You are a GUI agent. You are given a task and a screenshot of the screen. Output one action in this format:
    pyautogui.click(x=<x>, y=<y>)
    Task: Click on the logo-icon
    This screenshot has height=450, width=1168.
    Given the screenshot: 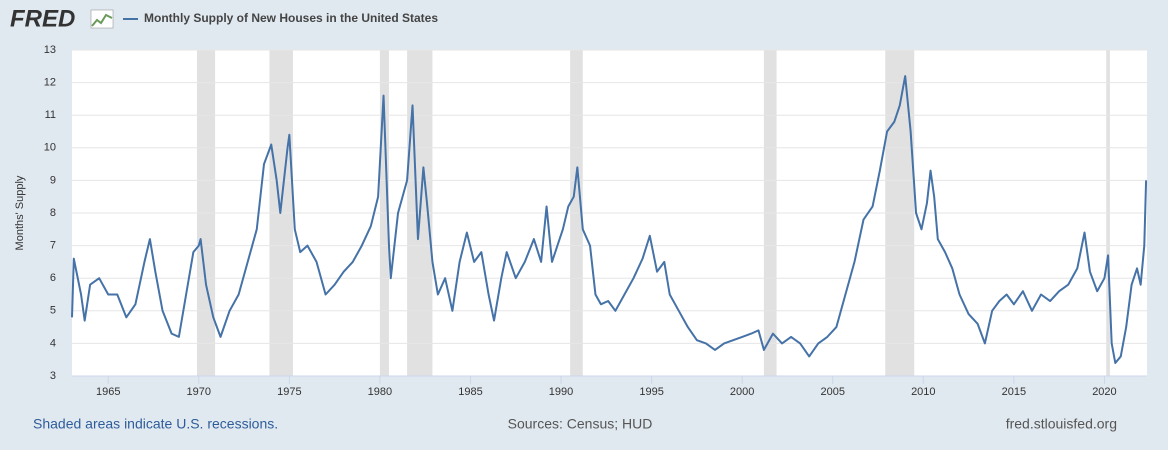 What is the action you would take?
    pyautogui.click(x=102, y=19)
    